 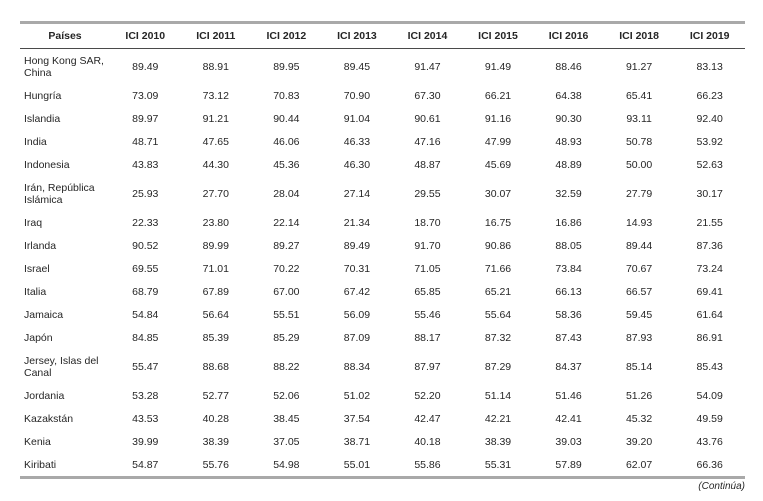 I want to click on ici-value: 48.71, so click(x=145, y=141).